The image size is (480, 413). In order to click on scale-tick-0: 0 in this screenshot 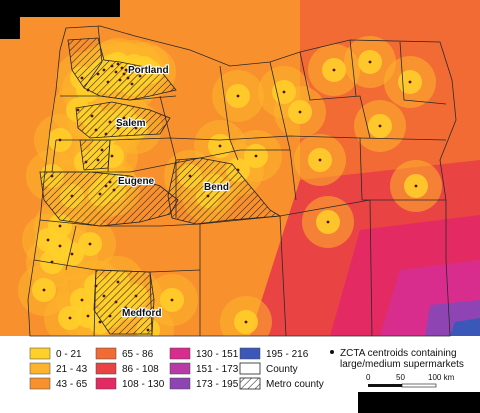, I will do `click(368, 377)`.